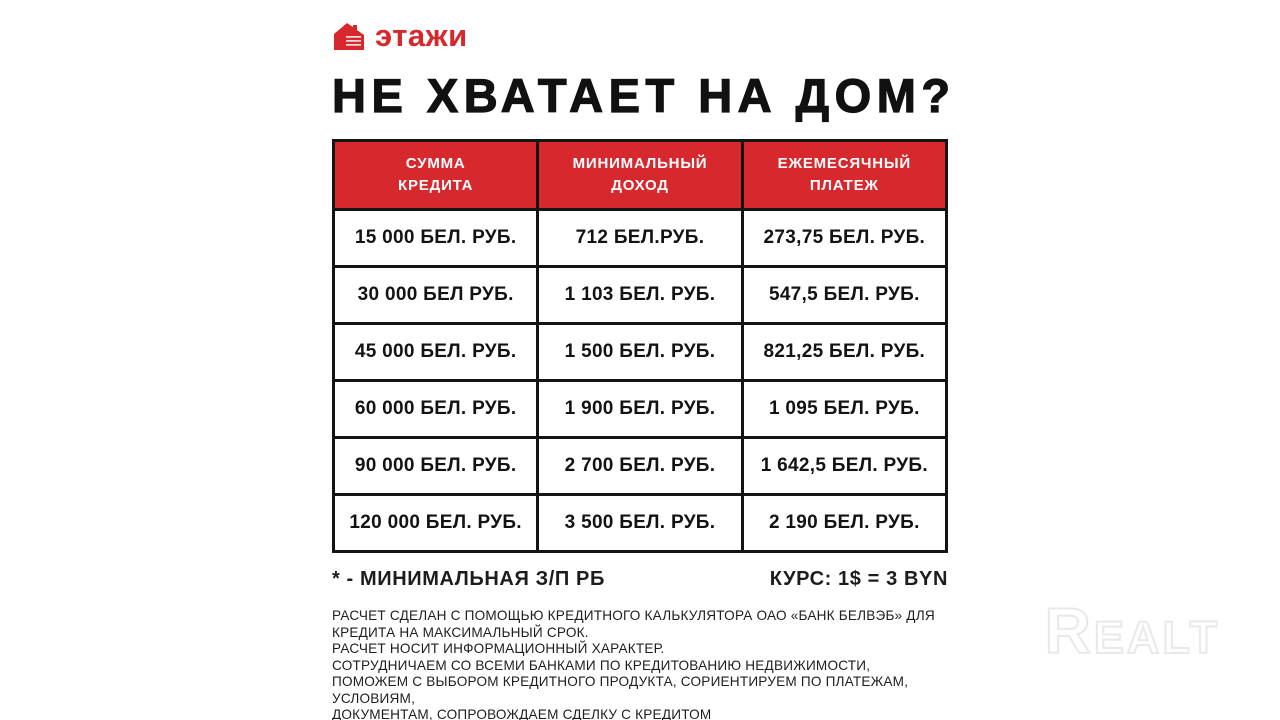  I want to click on table-cell: 60 000 БЕЛ. РУБ., so click(435, 409).